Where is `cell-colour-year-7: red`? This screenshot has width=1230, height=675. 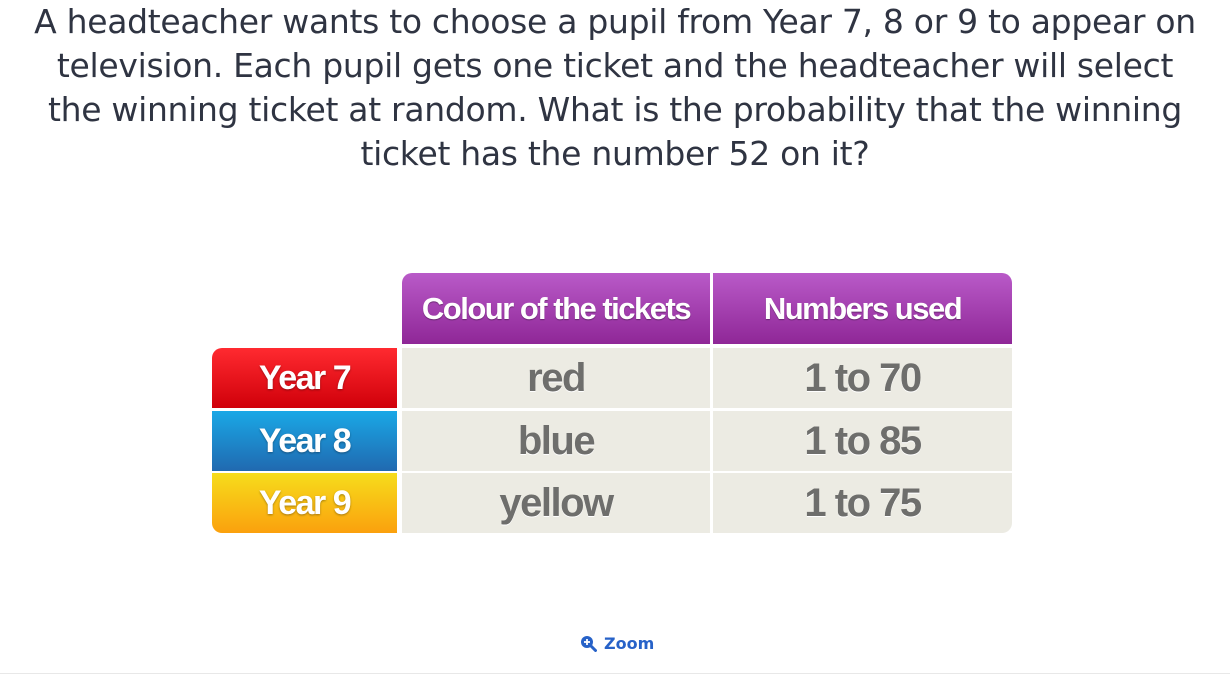 cell-colour-year-7: red is located at coordinates (556, 378).